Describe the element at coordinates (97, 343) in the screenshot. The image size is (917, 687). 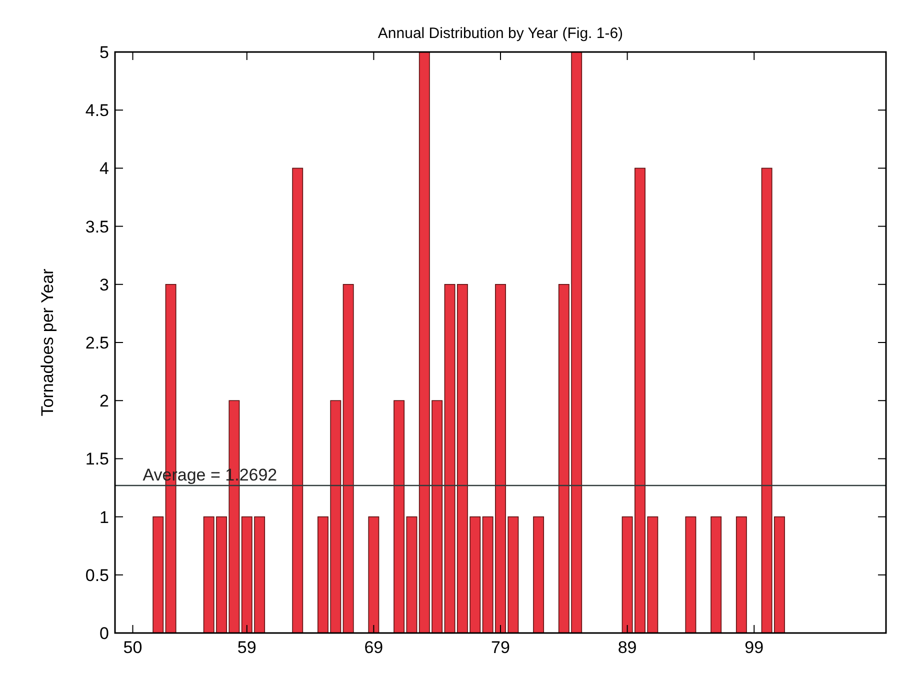
I see `y-tick-label: 2.5` at that location.